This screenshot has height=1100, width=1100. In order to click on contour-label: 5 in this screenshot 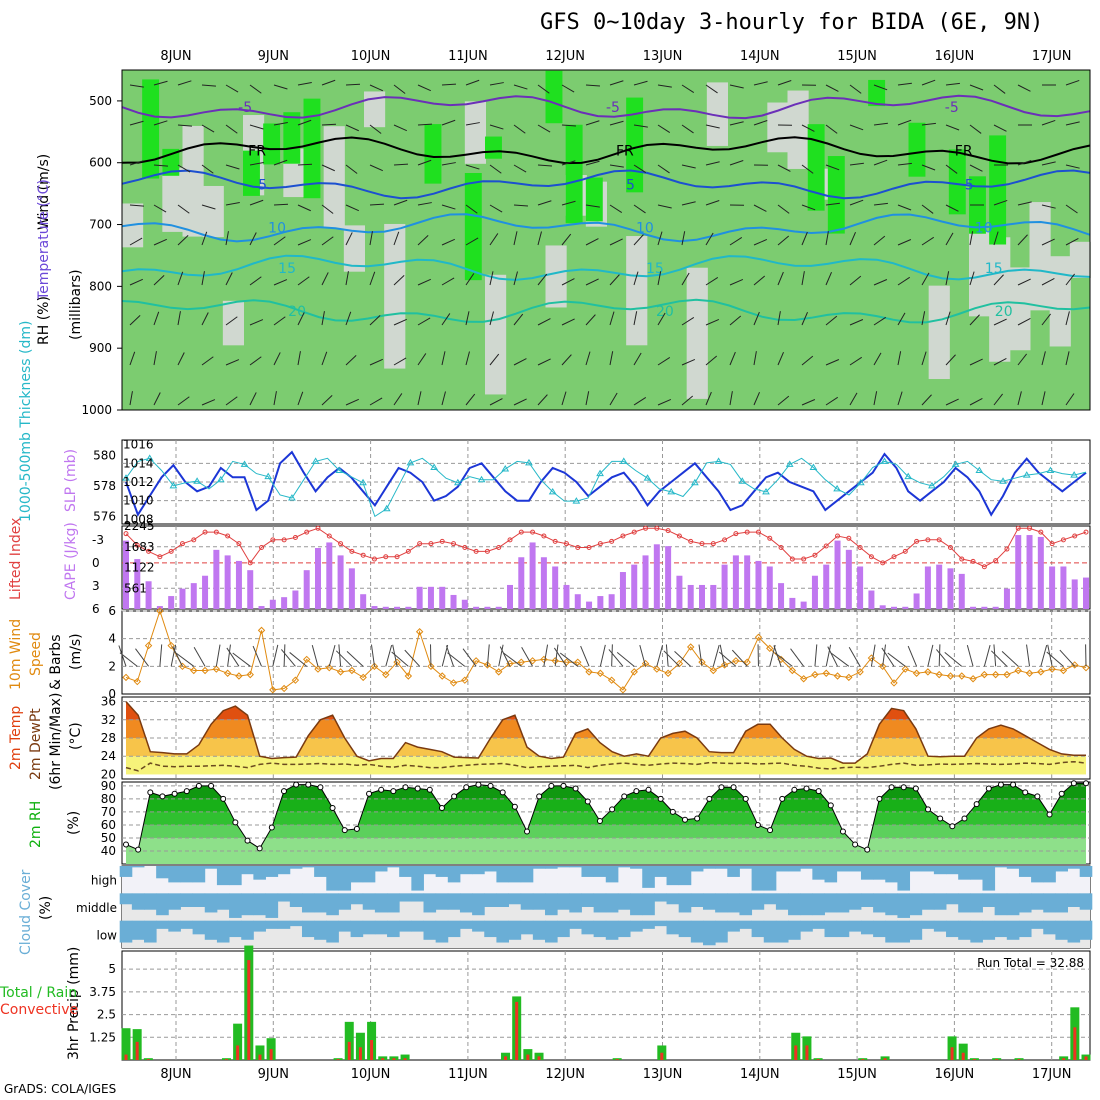, I will do `click(969, 185)`.